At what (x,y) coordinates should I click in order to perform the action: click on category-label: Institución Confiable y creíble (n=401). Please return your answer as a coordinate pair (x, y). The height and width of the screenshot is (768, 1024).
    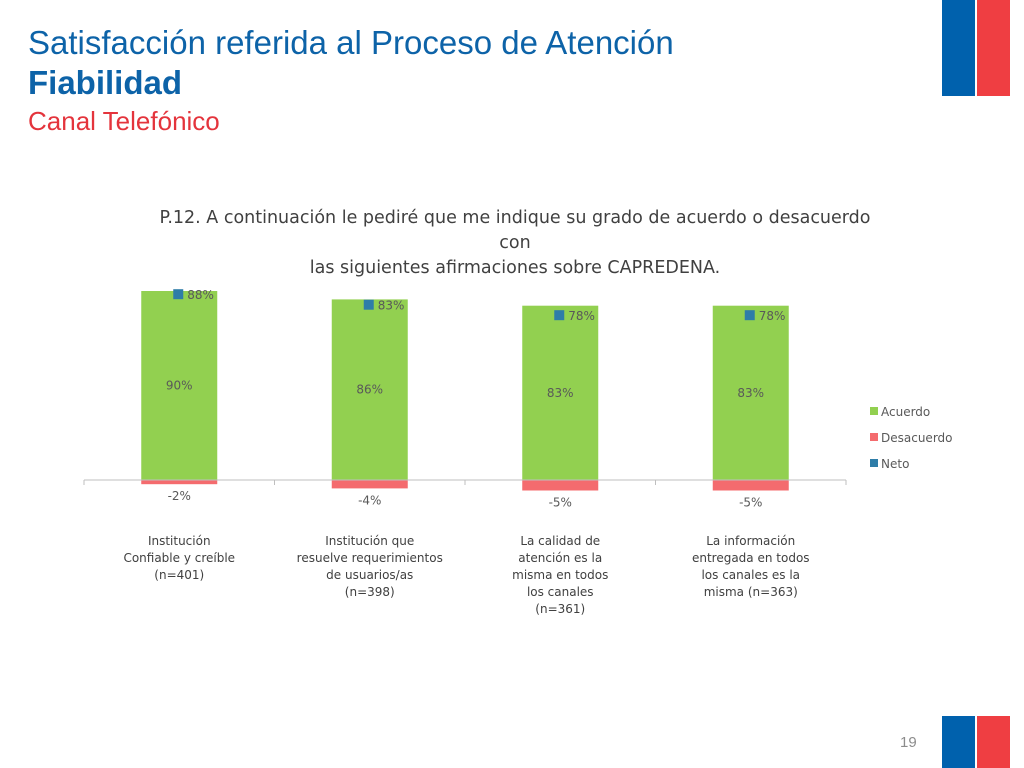
    Looking at the image, I should click on (179, 558).